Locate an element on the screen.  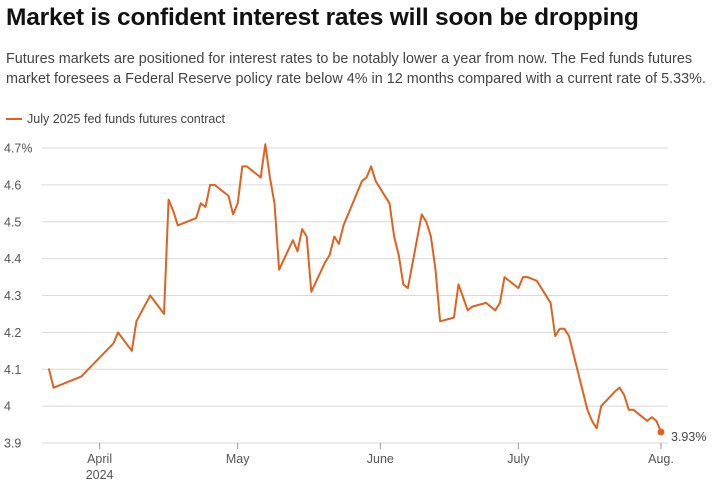
end-point-marker is located at coordinates (661, 432).